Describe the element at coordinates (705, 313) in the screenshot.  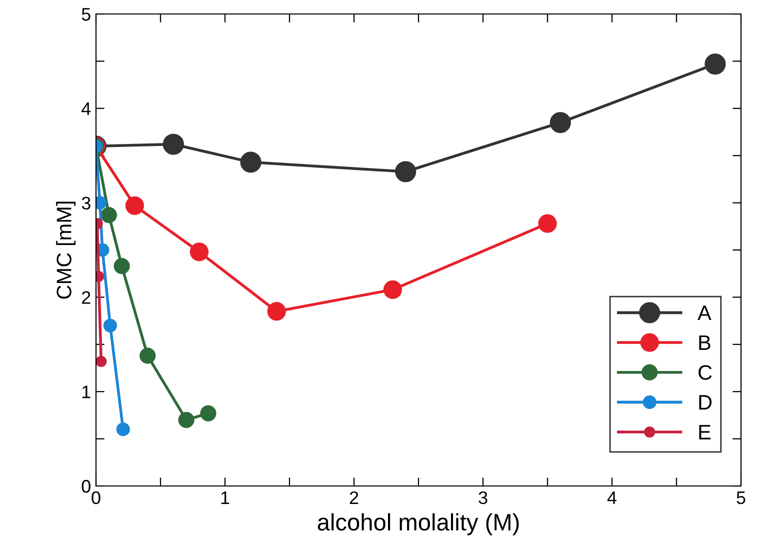
I see `legend-label: A` at that location.